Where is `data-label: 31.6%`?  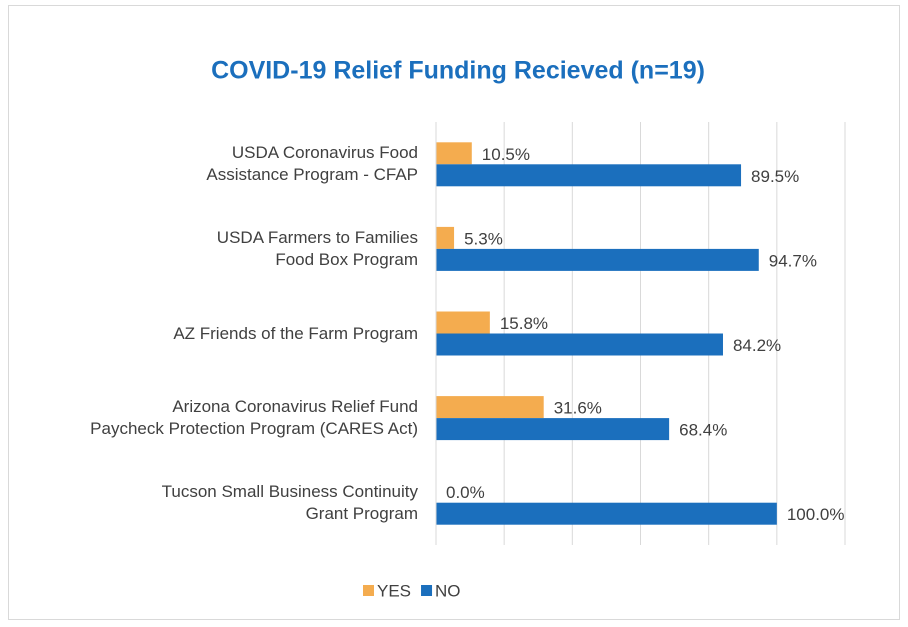 data-label: 31.6% is located at coordinates (578, 408).